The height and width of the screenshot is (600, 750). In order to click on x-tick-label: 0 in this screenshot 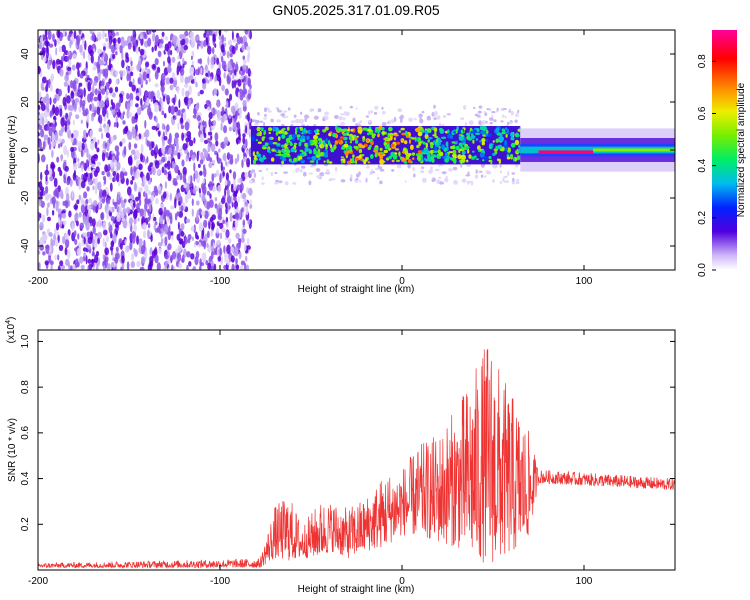, I will do `click(402, 581)`.